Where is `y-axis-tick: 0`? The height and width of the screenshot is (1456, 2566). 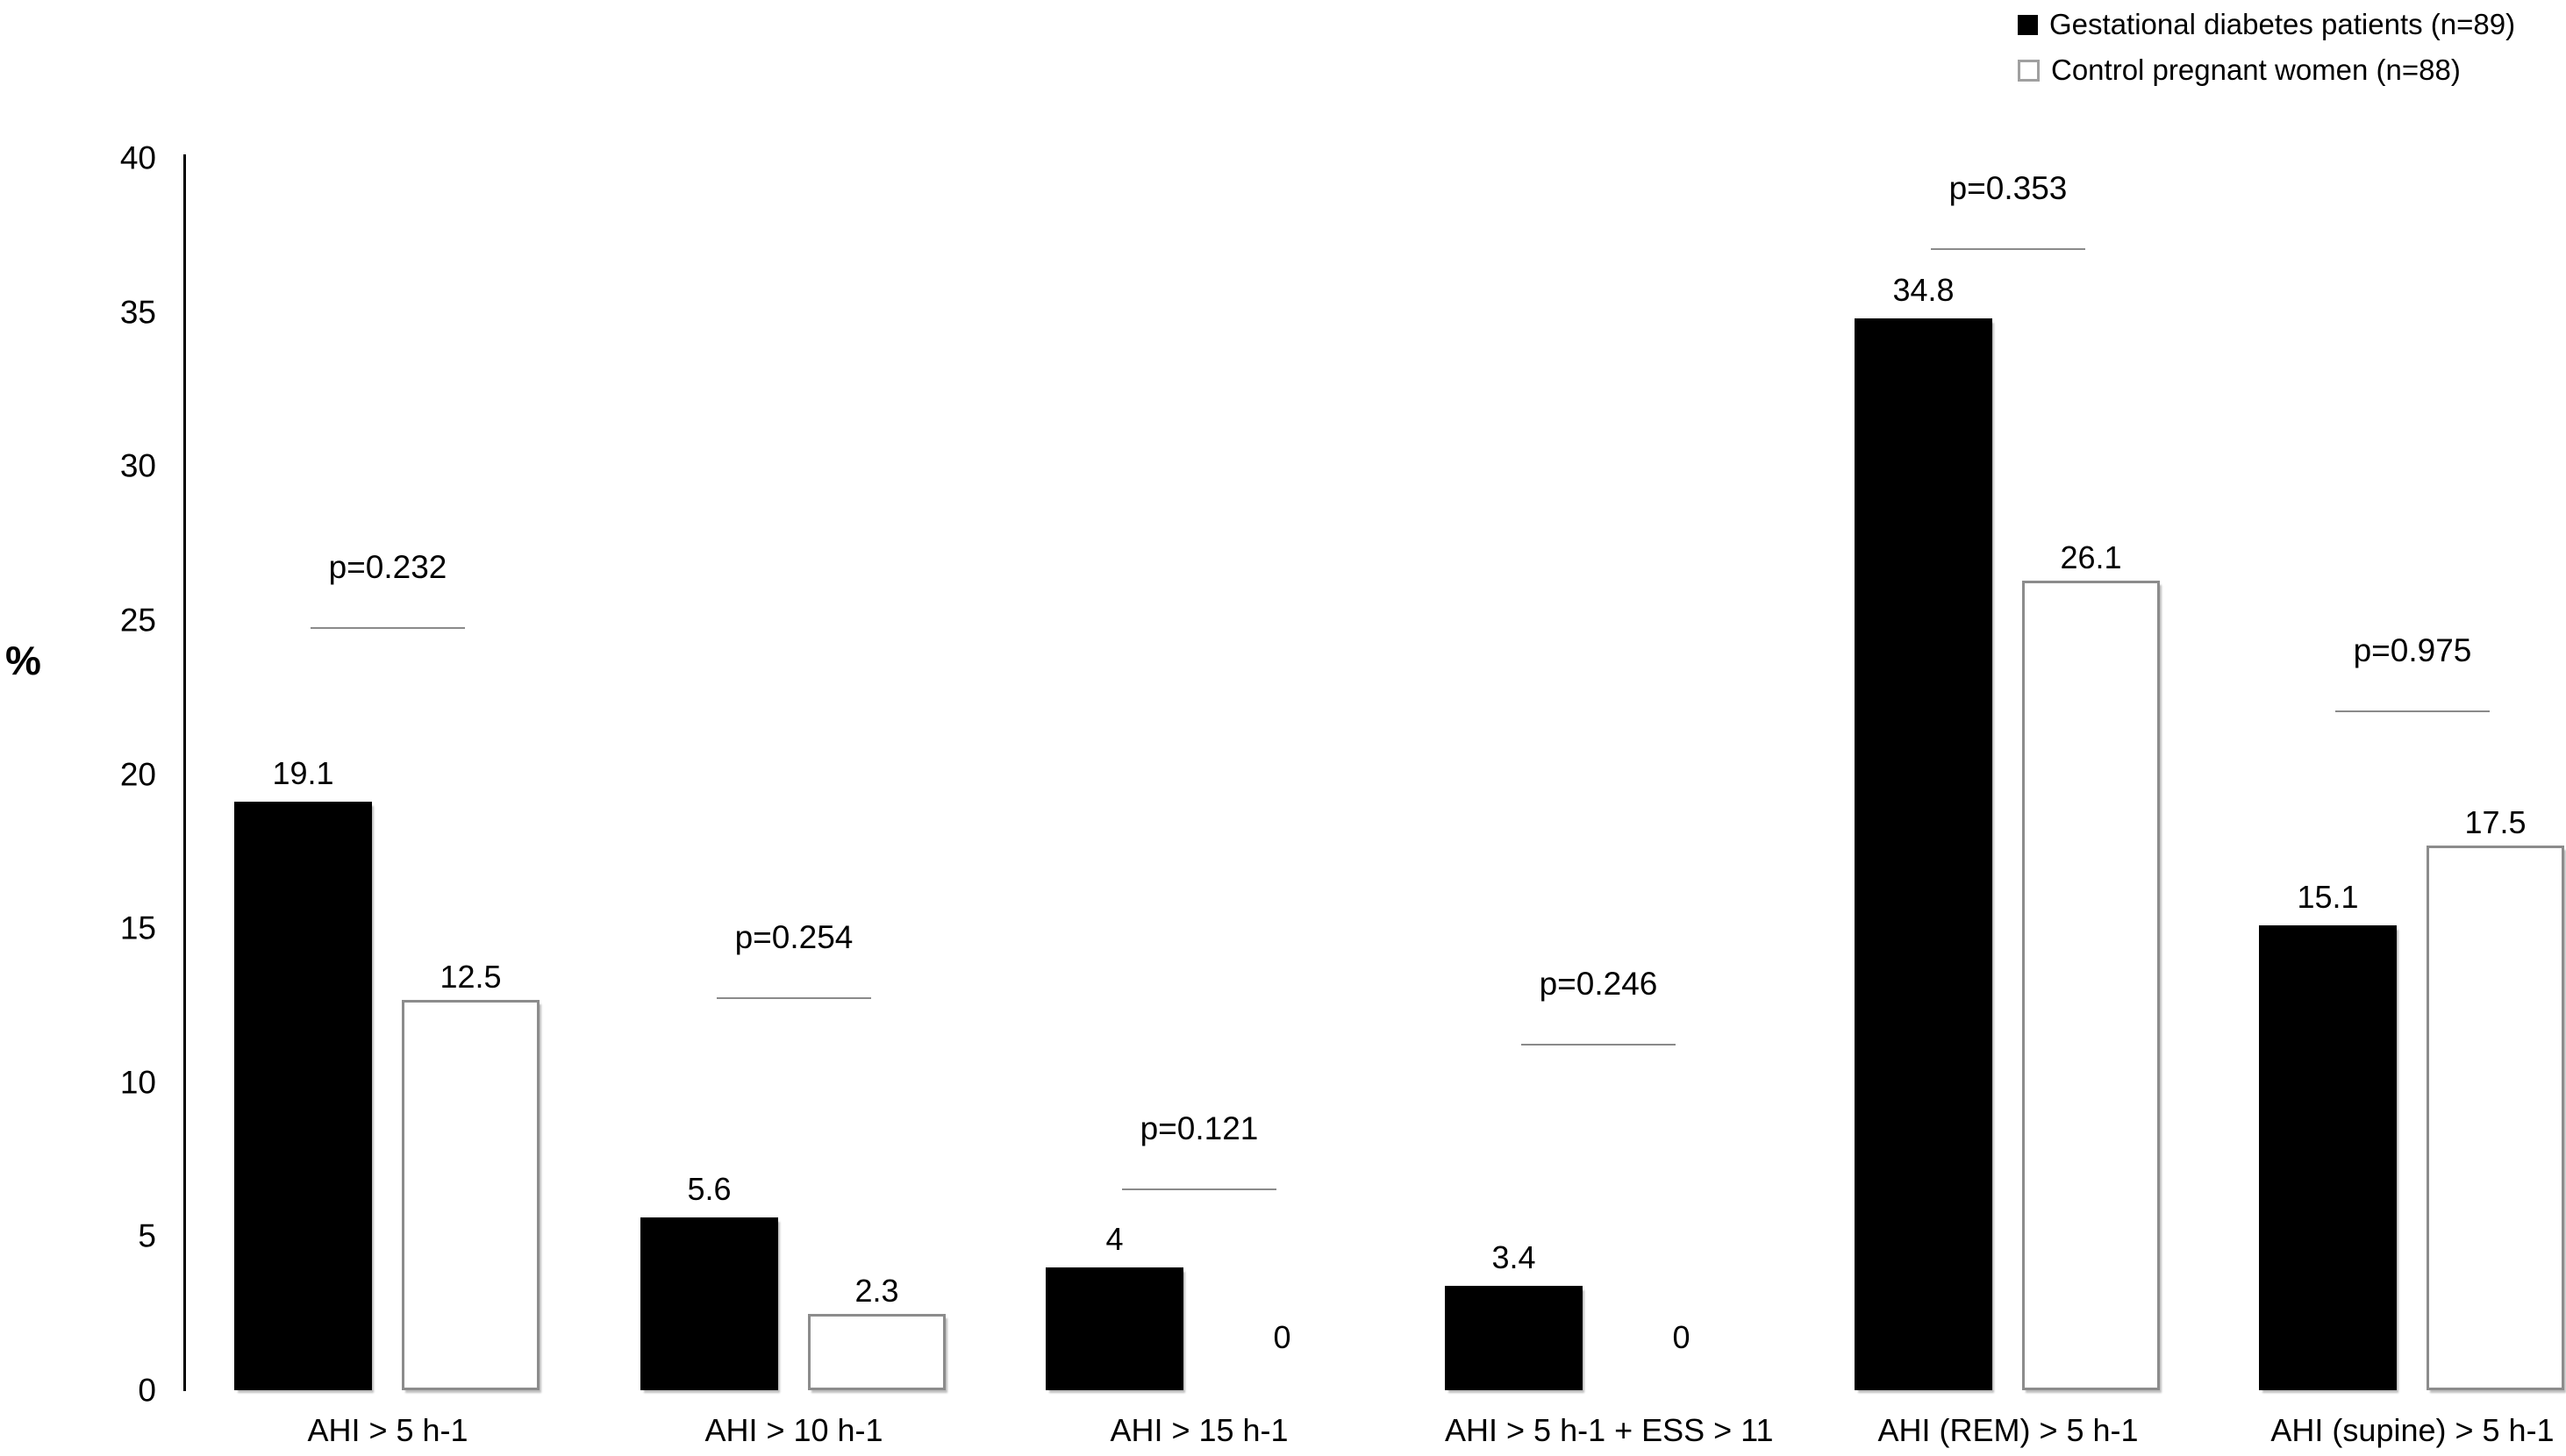
y-axis-tick: 0 is located at coordinates (147, 1390).